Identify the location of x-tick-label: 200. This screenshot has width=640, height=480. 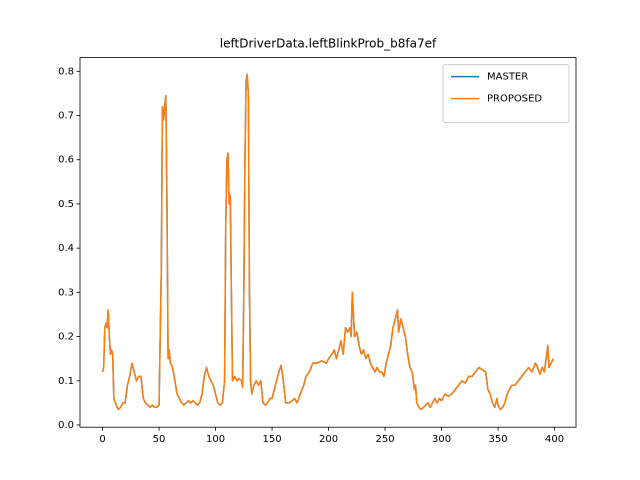
(328, 439).